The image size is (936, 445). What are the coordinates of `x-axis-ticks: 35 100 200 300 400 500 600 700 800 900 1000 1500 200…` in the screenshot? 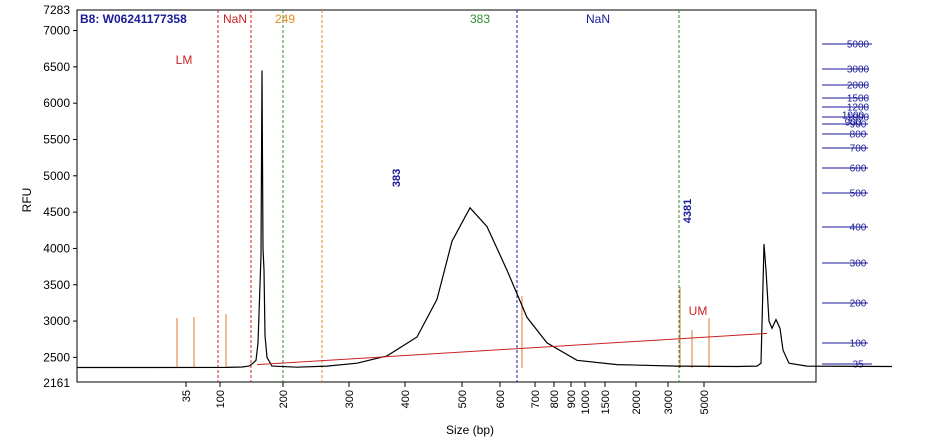 It's located at (446, 398).